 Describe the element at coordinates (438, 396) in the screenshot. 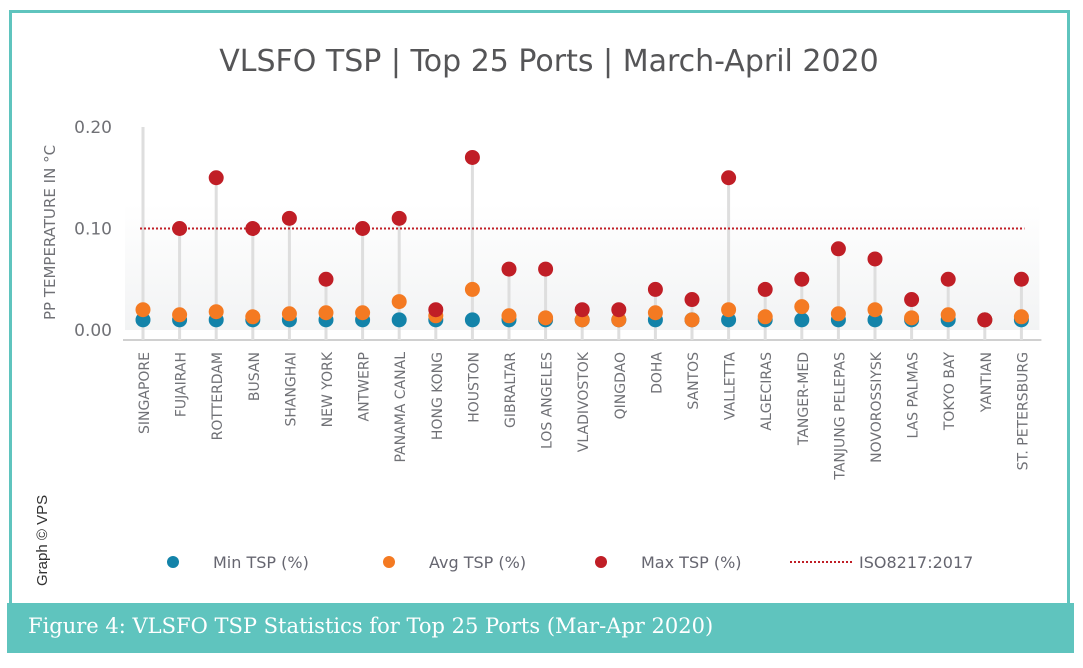

I see `x-category-label: HONG KONG` at that location.